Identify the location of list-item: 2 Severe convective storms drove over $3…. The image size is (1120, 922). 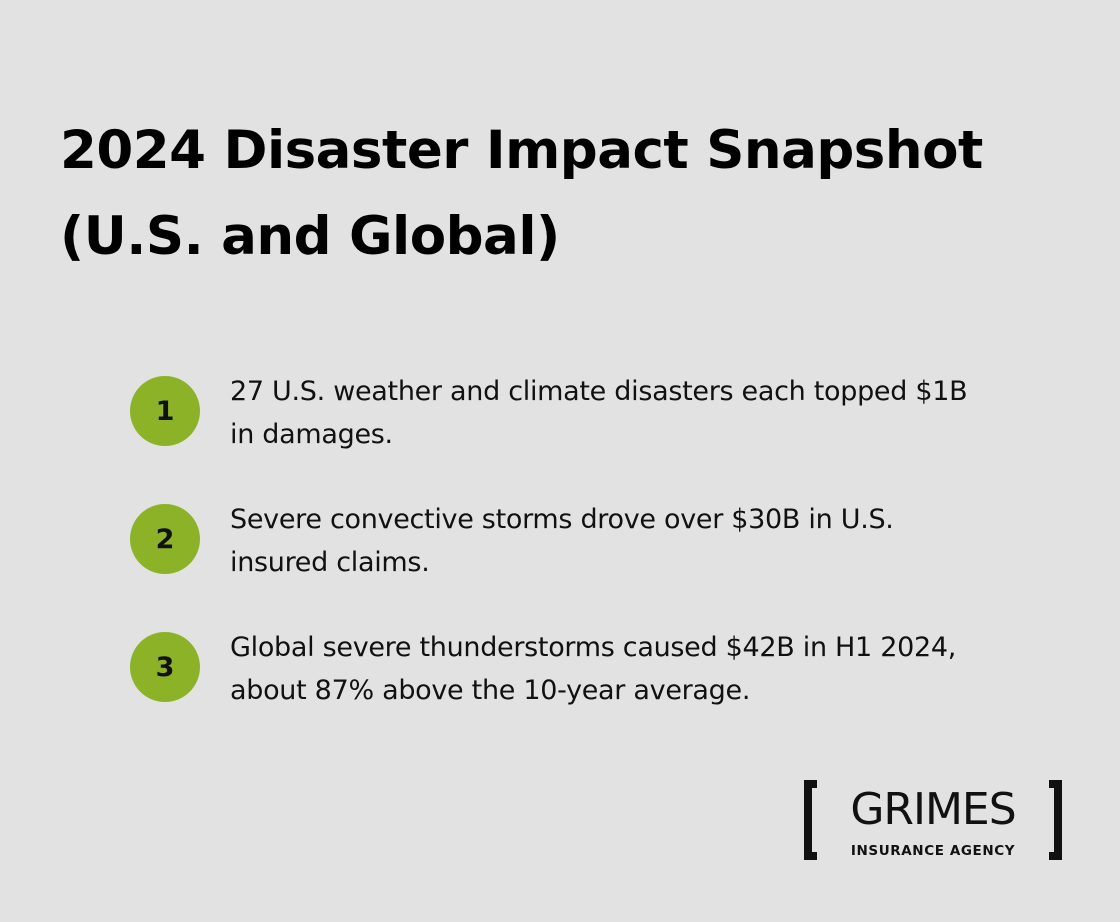
(610, 562).